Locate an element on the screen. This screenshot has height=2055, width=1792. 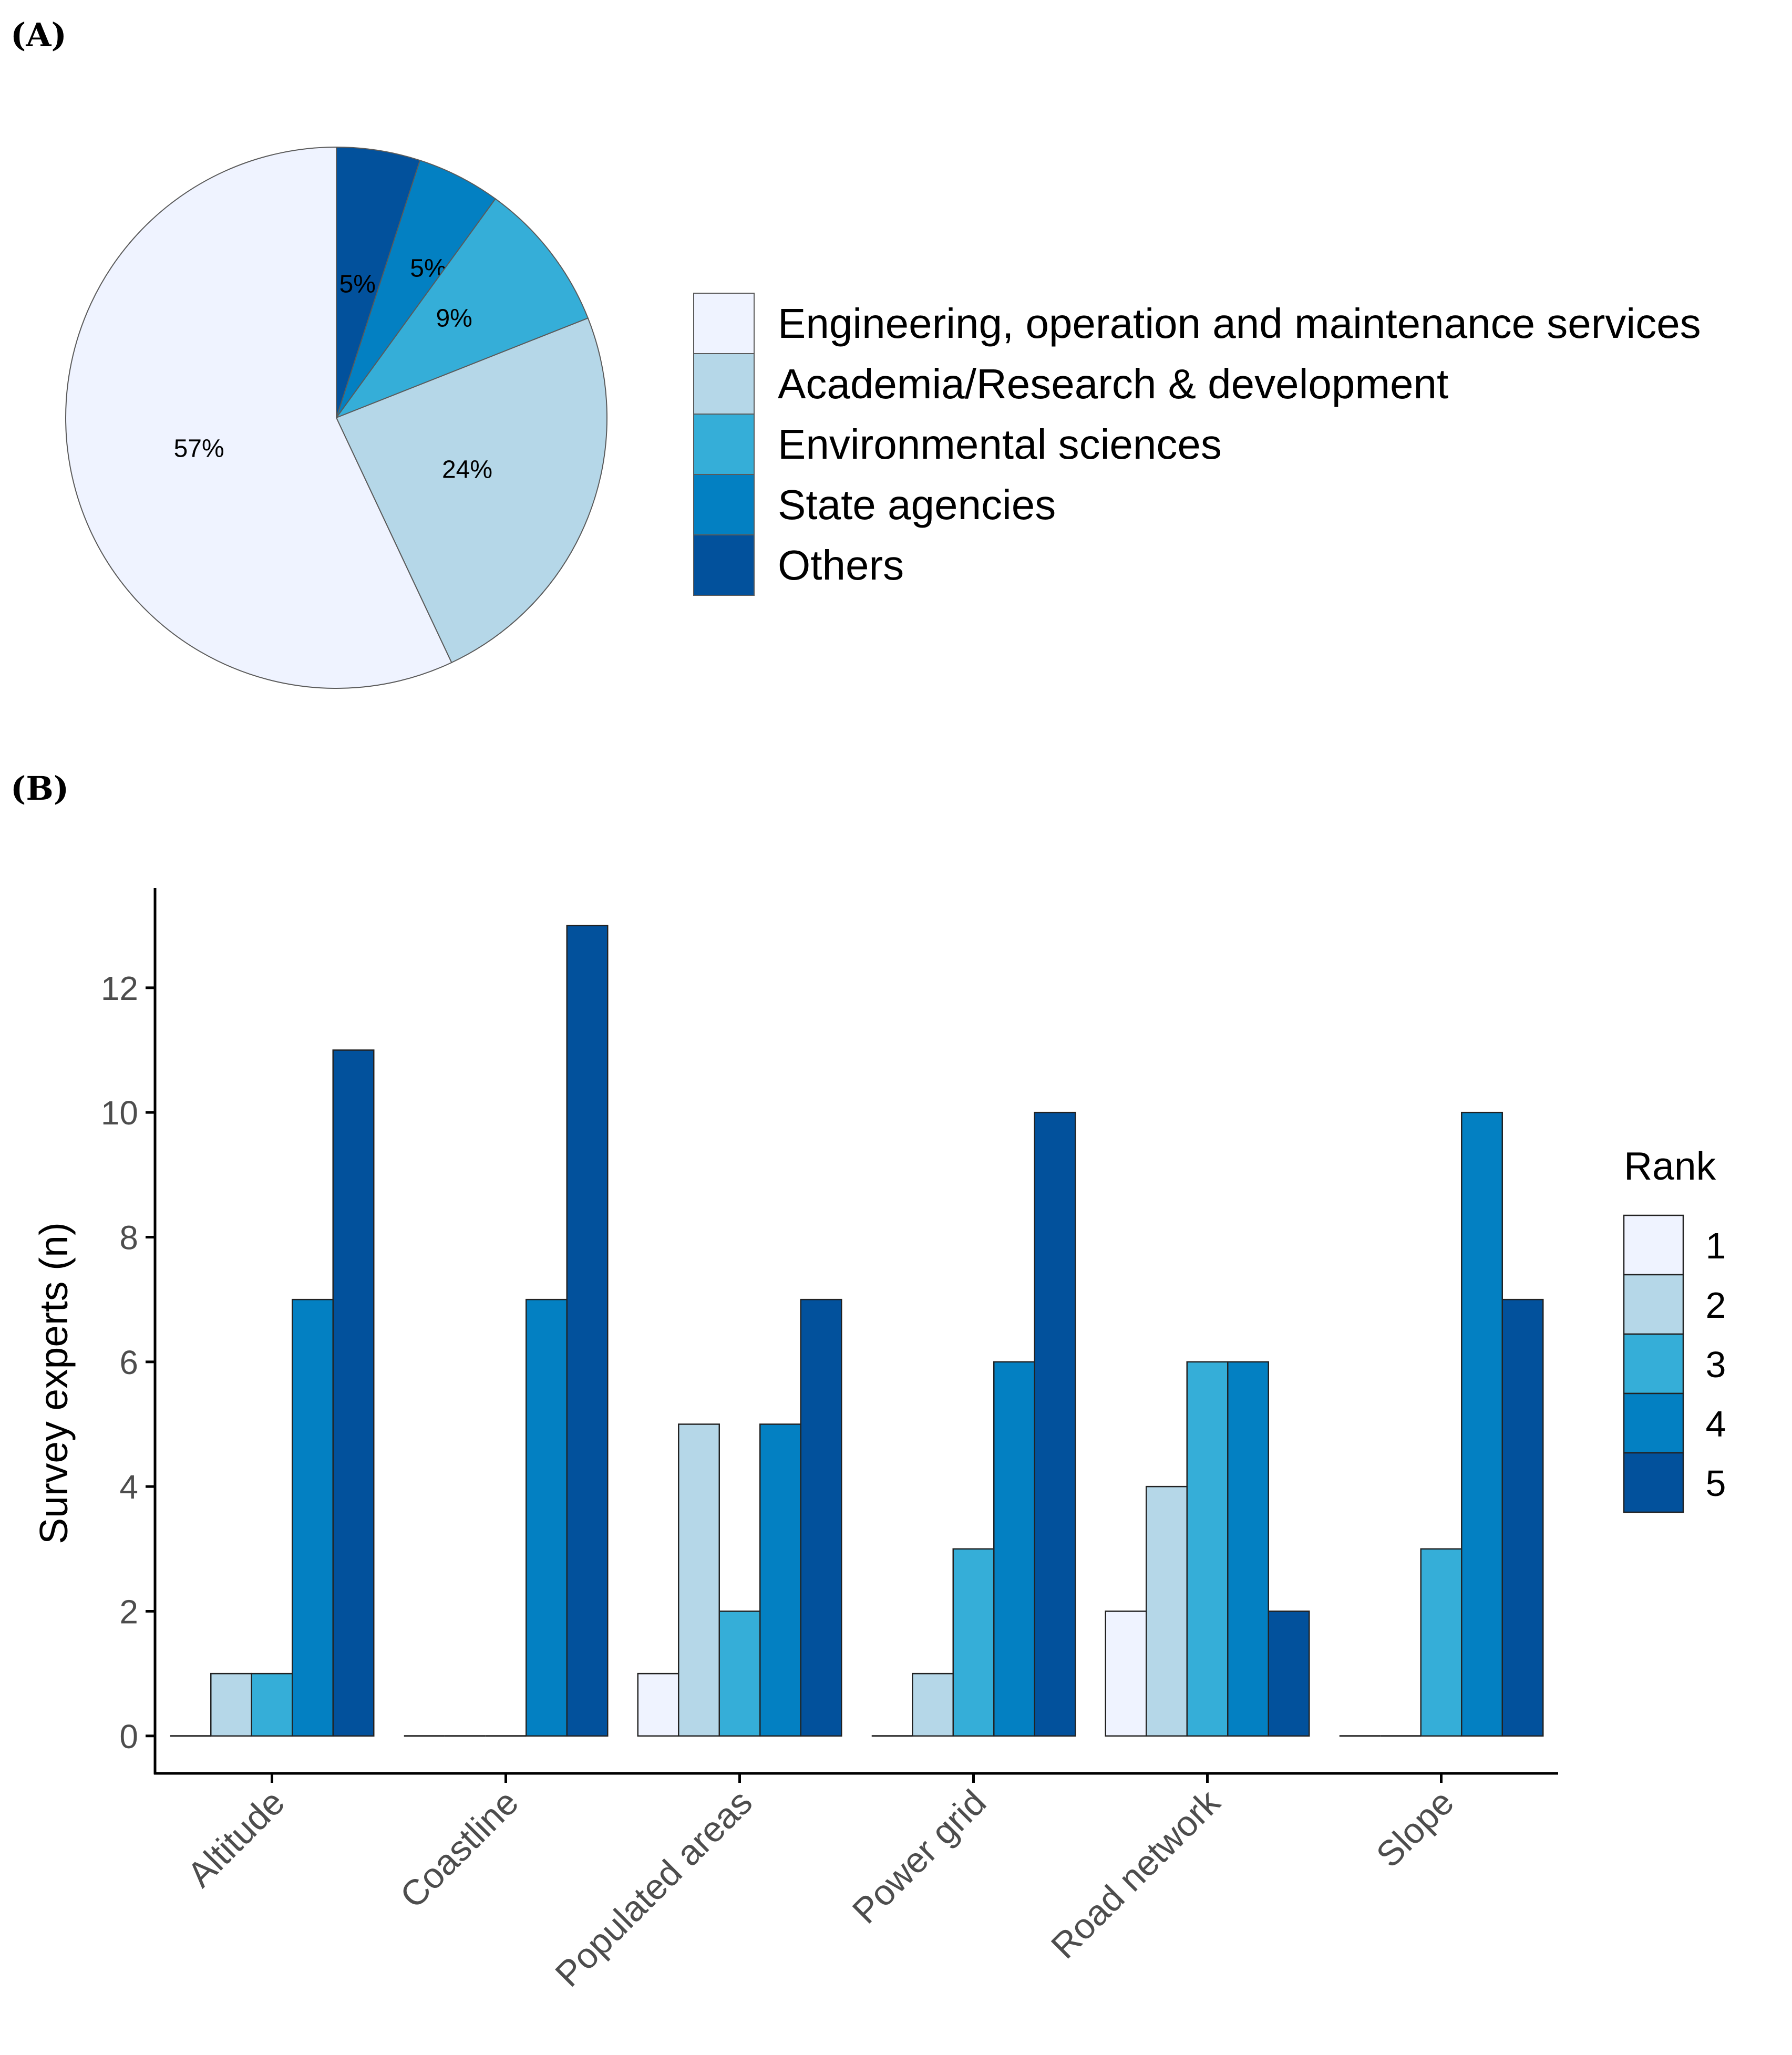
pie-slice-others is located at coordinates (379, 282).